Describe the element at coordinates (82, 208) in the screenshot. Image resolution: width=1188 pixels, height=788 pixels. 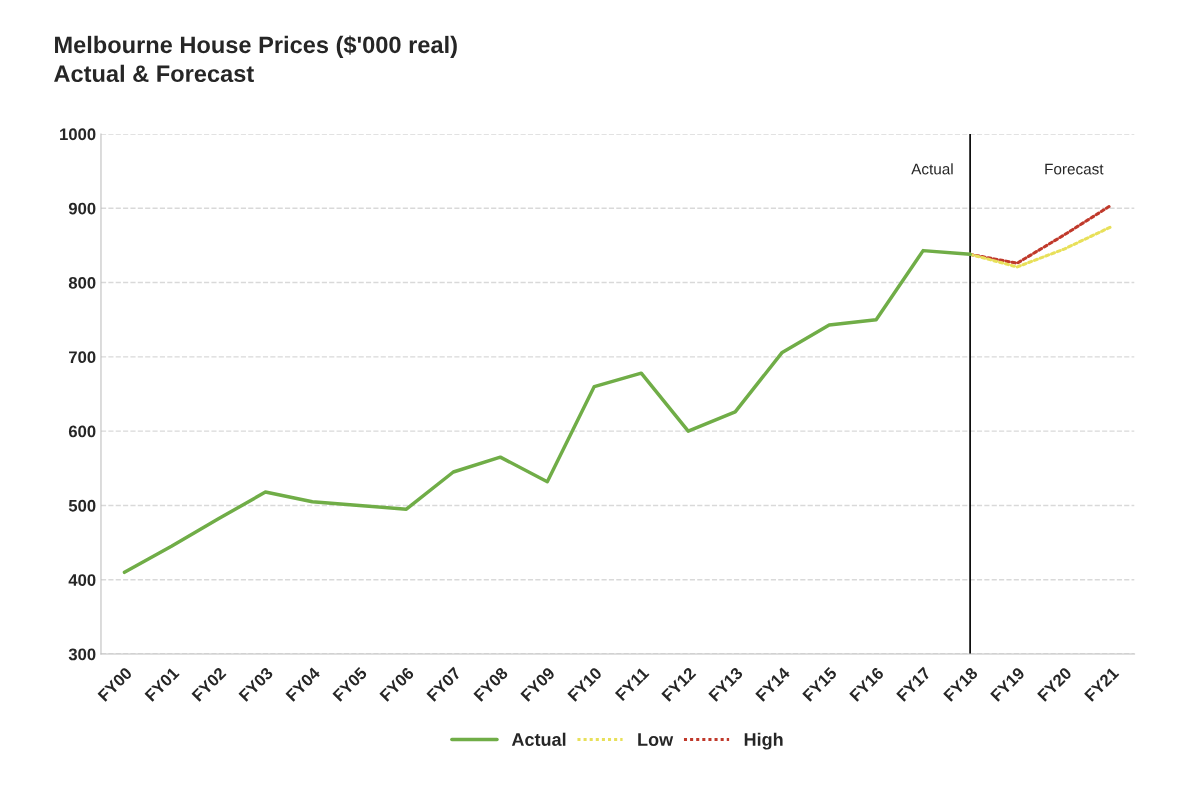
I see `y-tick-label: 900` at that location.